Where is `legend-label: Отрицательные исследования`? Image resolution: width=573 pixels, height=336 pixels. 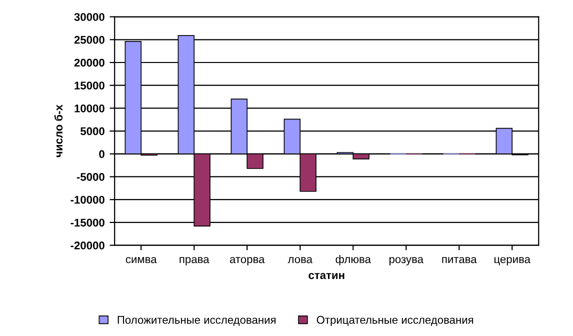 legend-label: Отрицательные исследования is located at coordinates (395, 321).